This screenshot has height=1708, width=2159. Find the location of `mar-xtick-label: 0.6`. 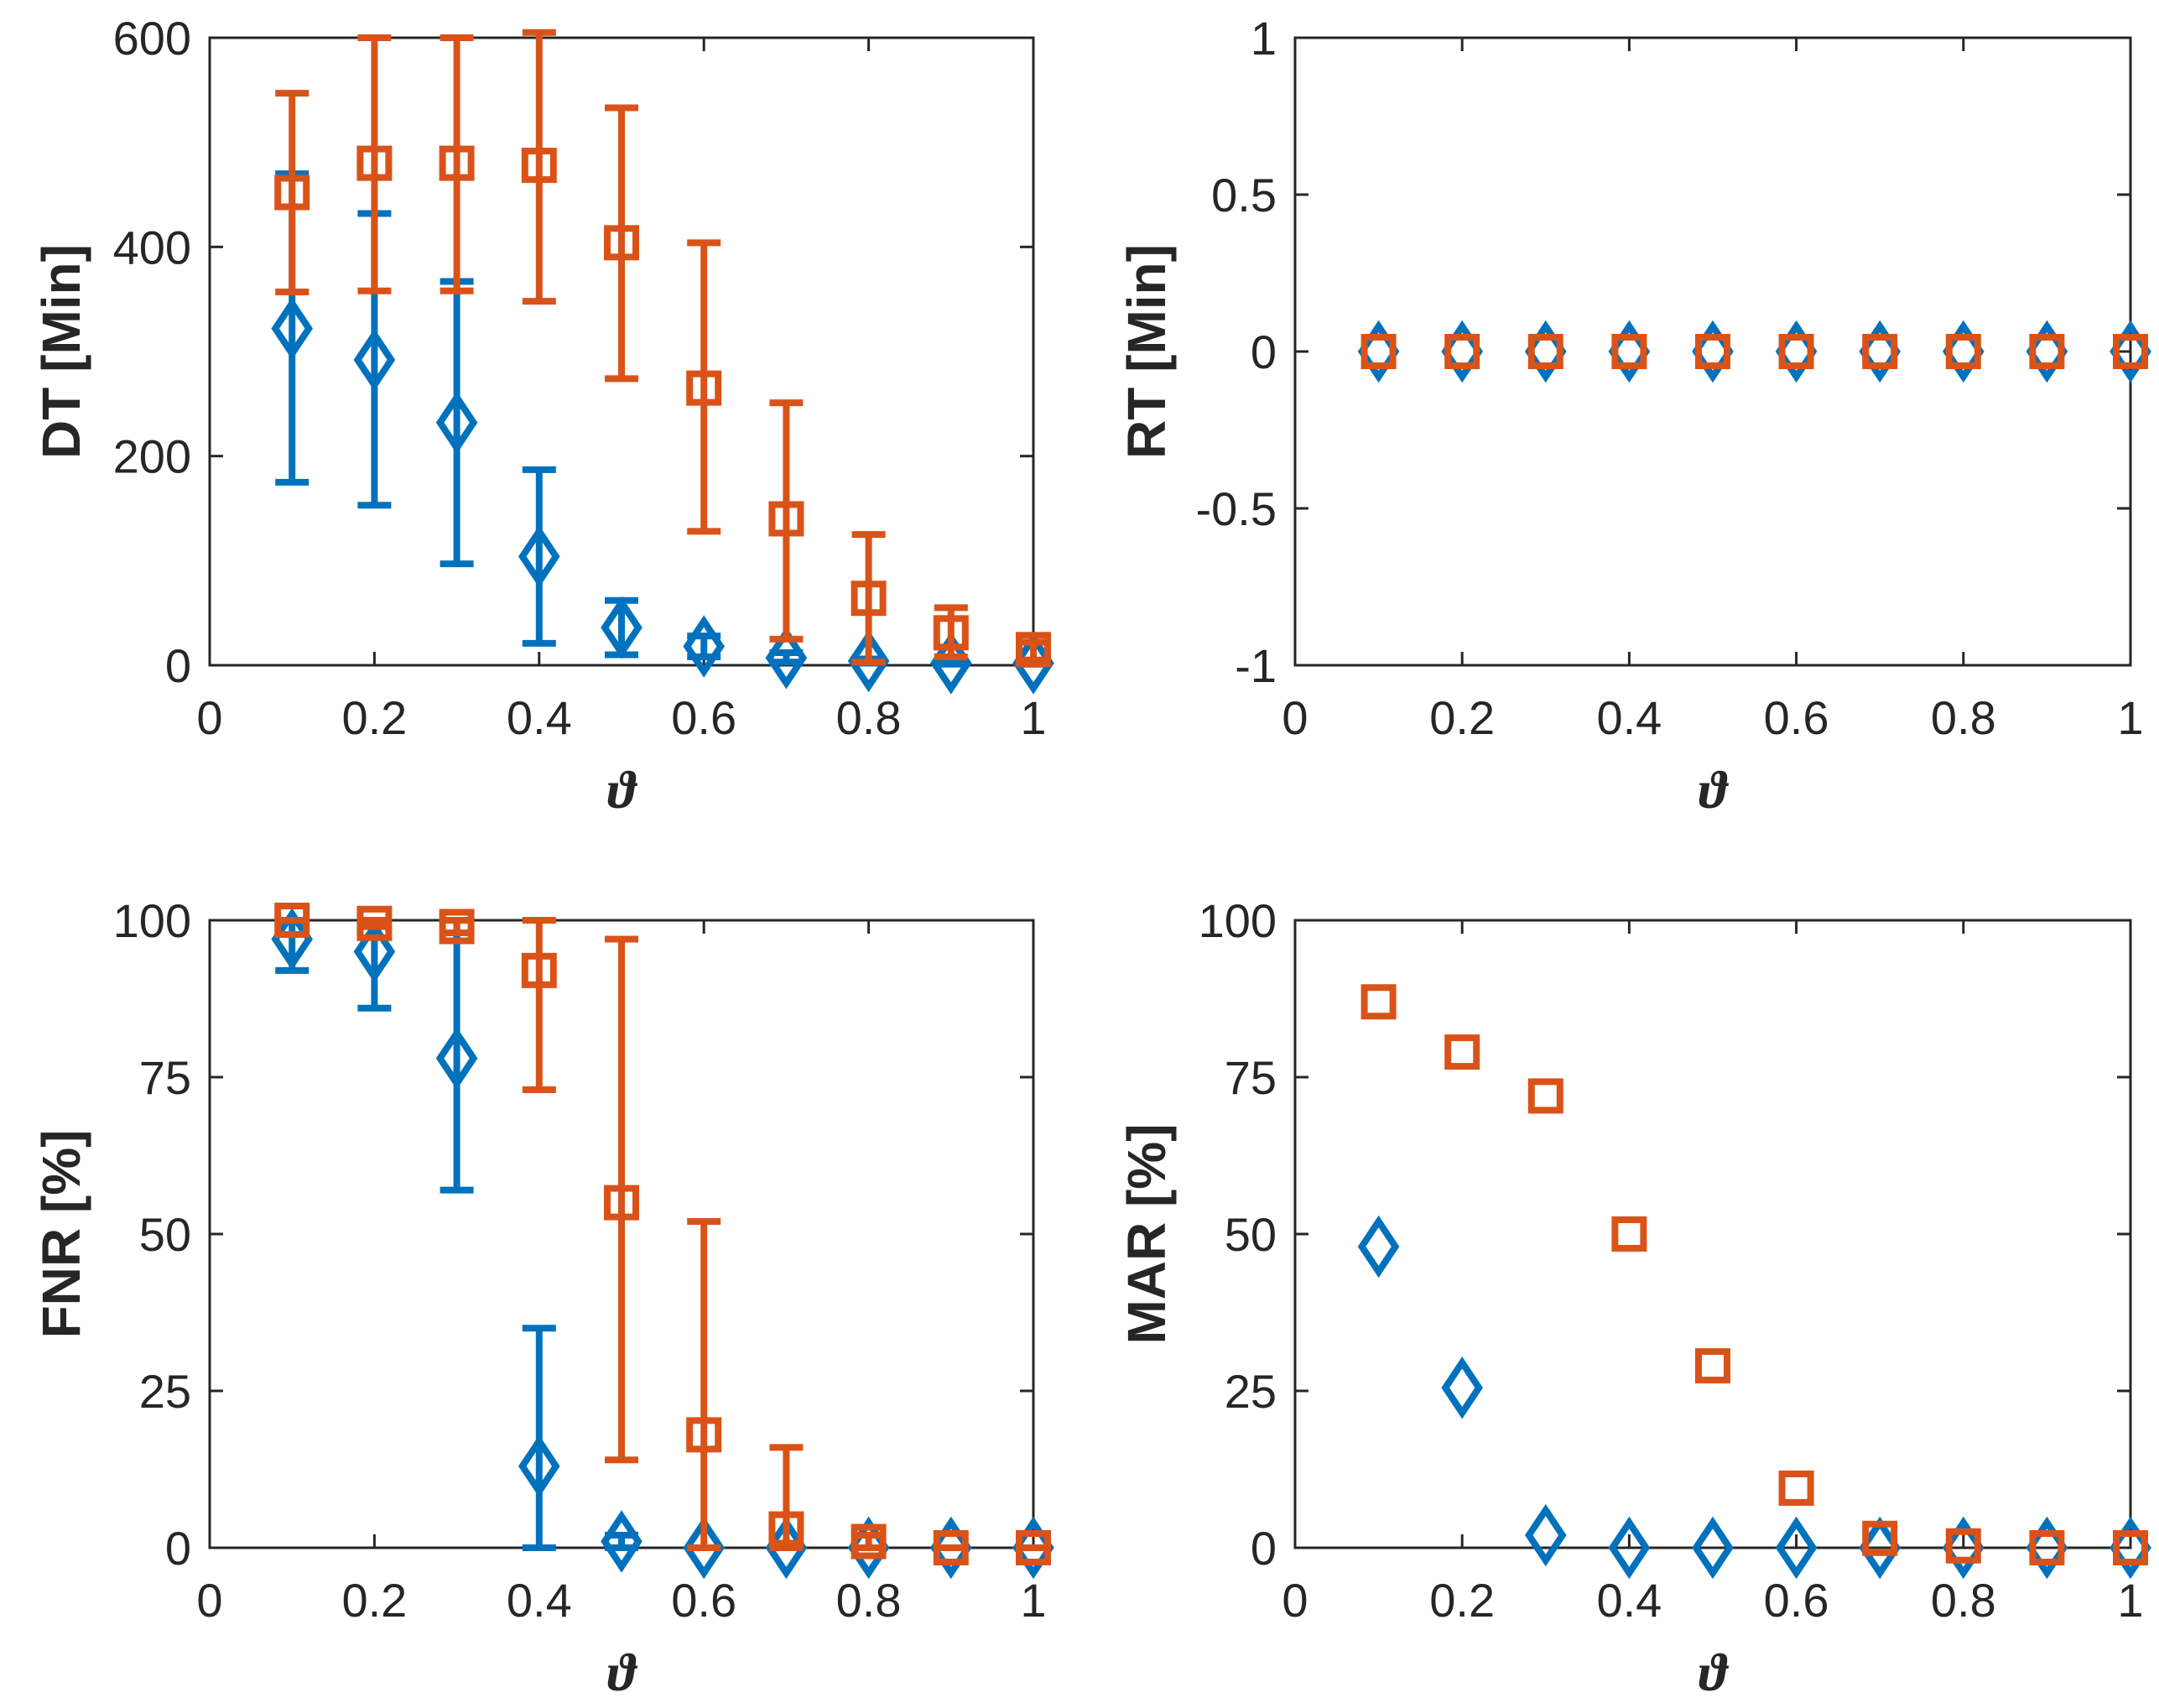

mar-xtick-label: 0.6 is located at coordinates (1797, 1600).